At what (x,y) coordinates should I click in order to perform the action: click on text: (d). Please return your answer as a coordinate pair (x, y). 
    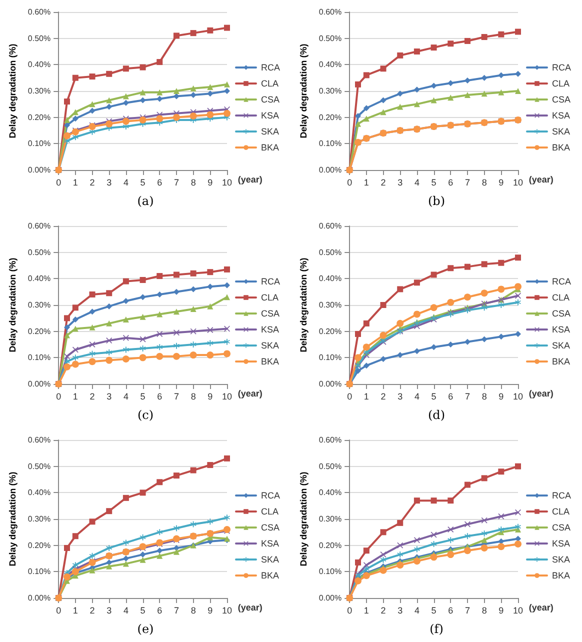
    Looking at the image, I should click on (437, 415).